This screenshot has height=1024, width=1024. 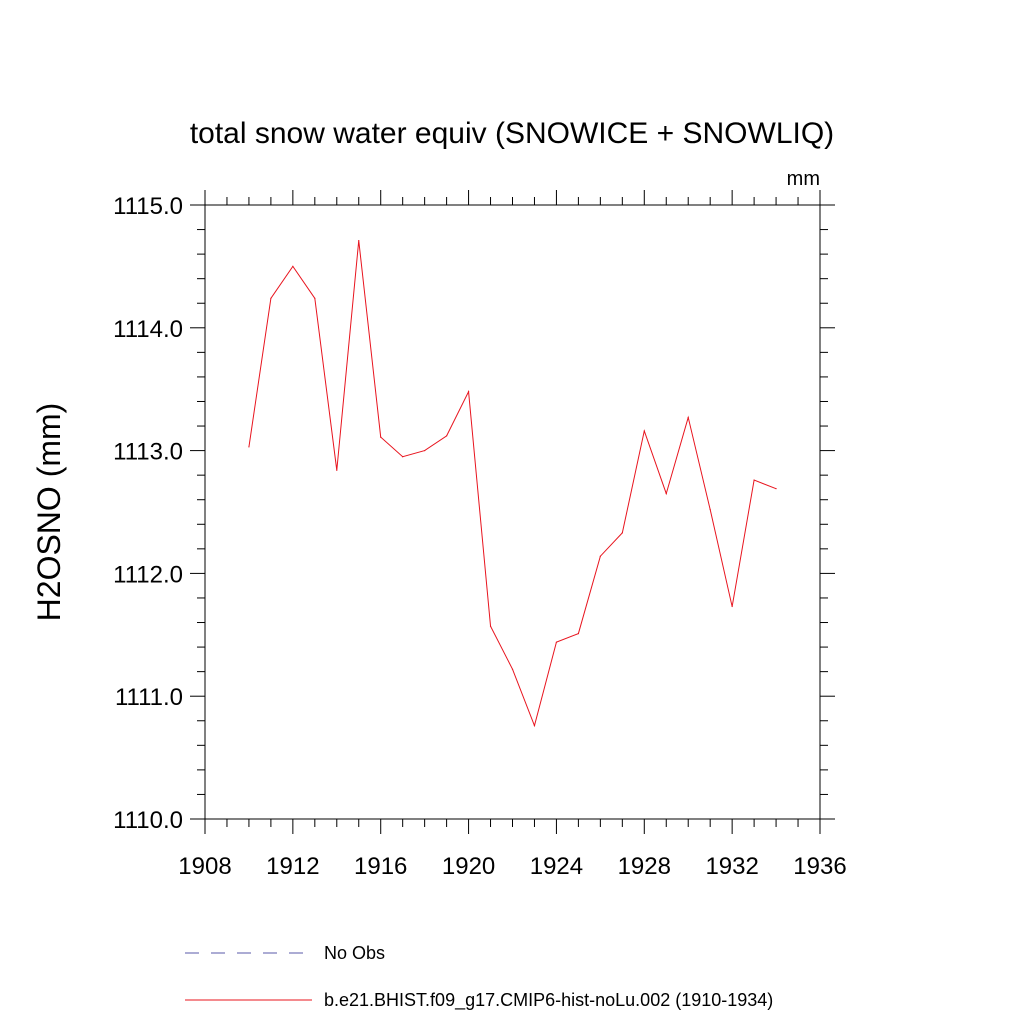 What do you see at coordinates (803, 179) in the screenshot?
I see `units-label: mm` at bounding box center [803, 179].